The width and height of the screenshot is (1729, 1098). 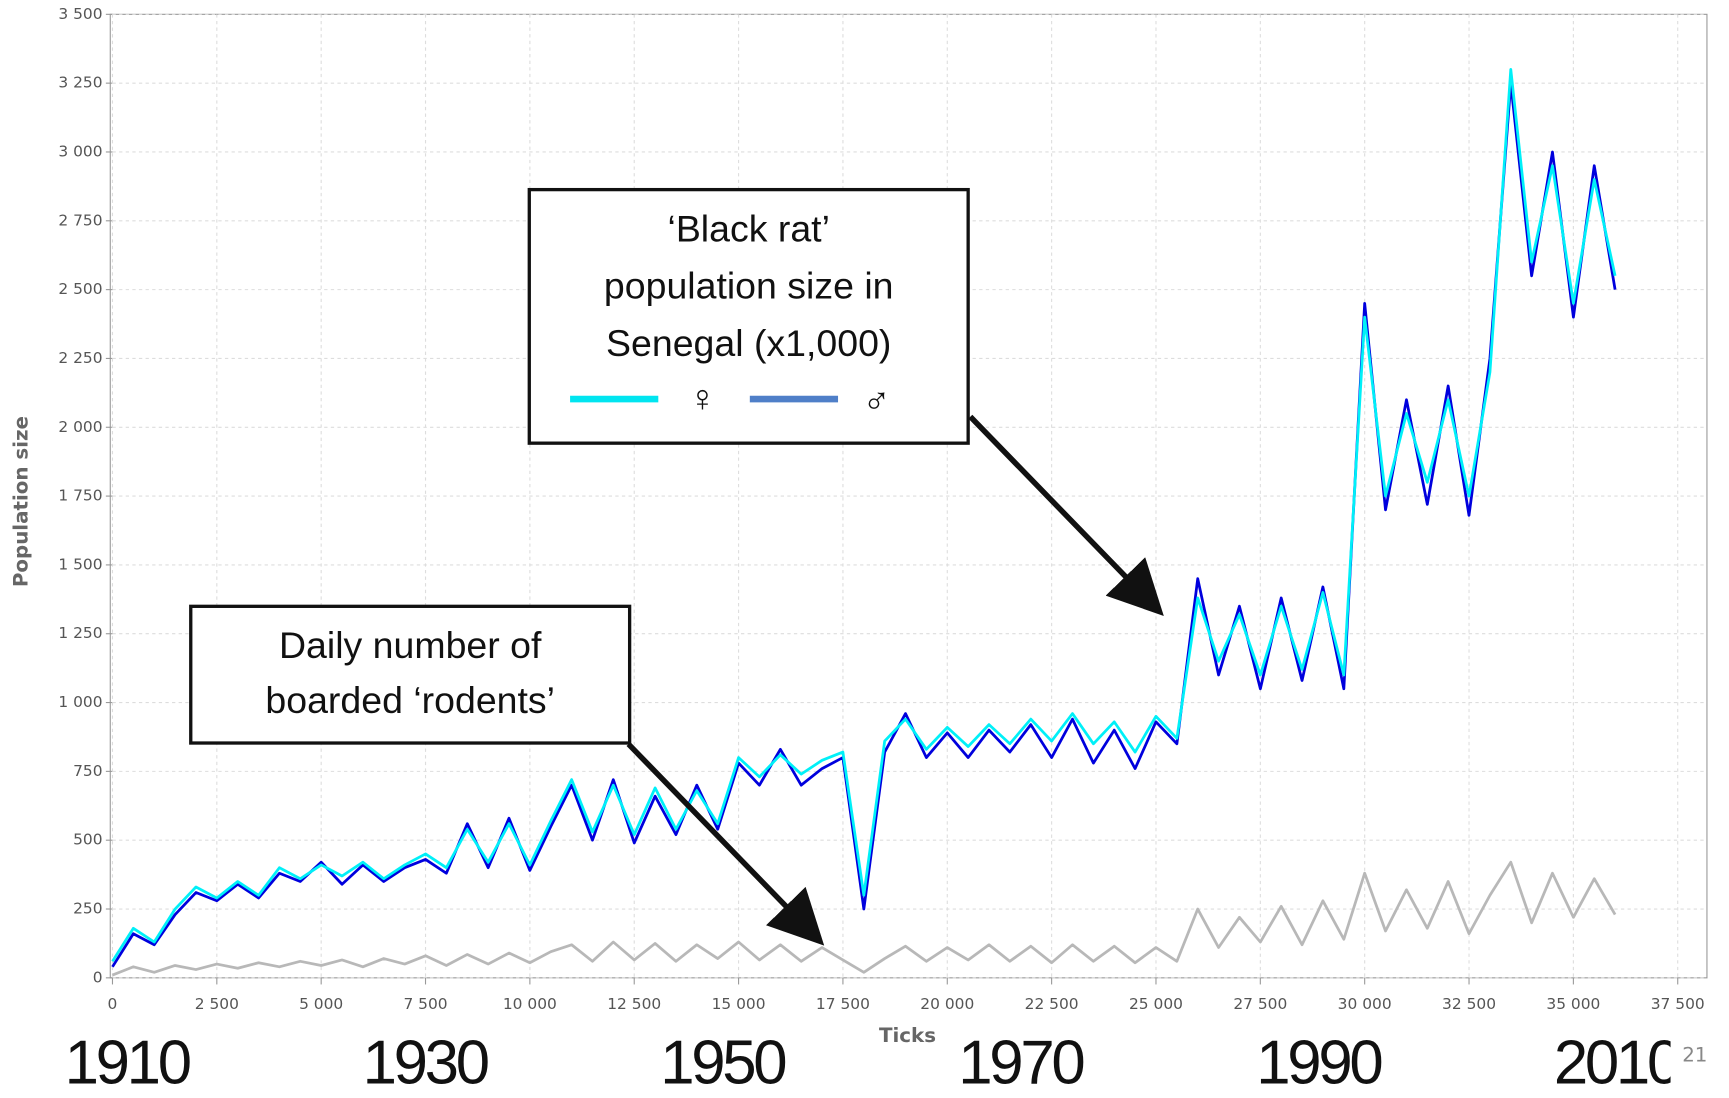 I want to click on x-tick-label: 17 500, so click(x=843, y=1004).